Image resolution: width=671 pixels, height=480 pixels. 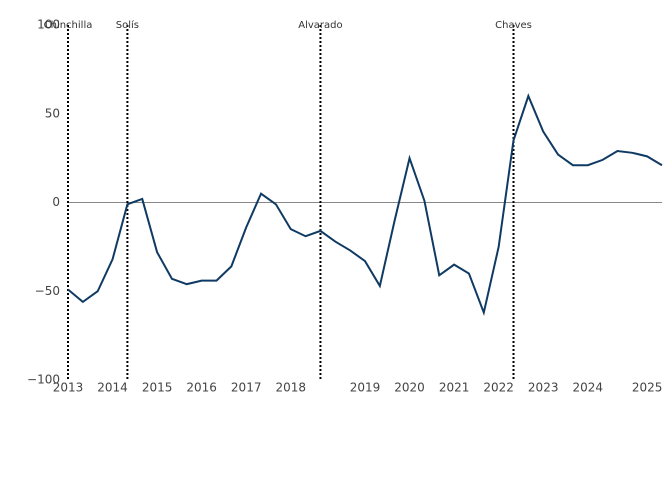 What do you see at coordinates (409, 388) in the screenshot?
I see `x-tick-label: 2020` at bounding box center [409, 388].